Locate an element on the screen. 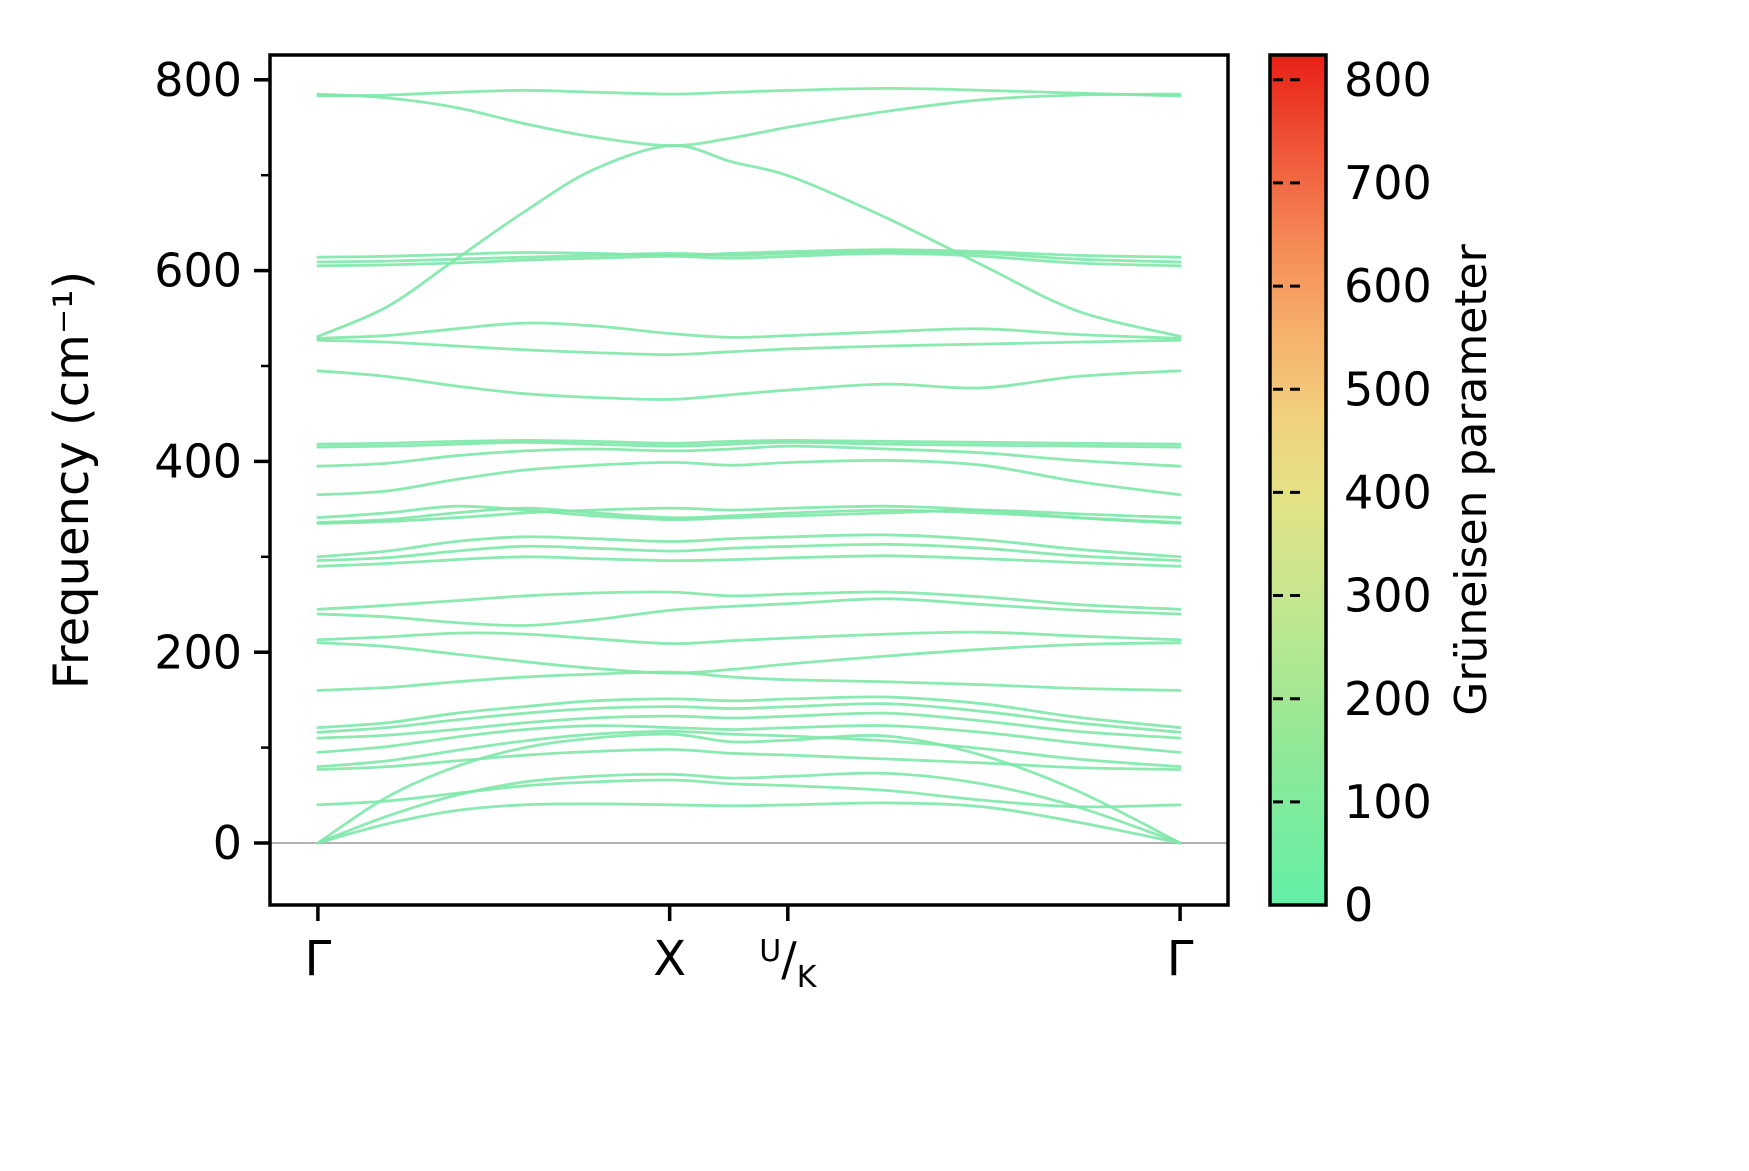 The image size is (1749, 1171). colorbar-tick-label: 300 is located at coordinates (1388, 596).